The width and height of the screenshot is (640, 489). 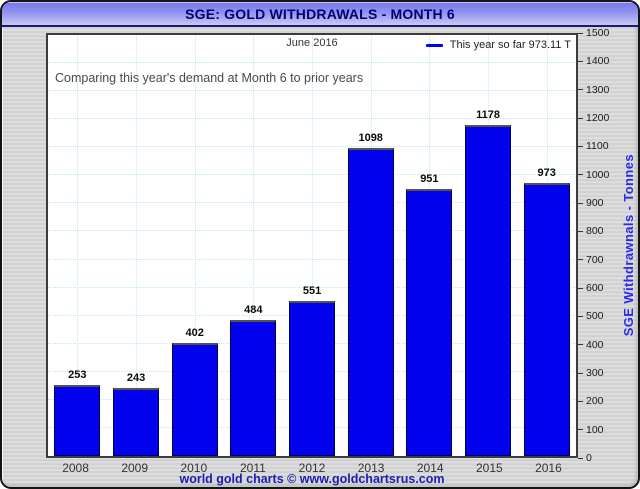 I want to click on y-tick: 1200, so click(x=593, y=118).